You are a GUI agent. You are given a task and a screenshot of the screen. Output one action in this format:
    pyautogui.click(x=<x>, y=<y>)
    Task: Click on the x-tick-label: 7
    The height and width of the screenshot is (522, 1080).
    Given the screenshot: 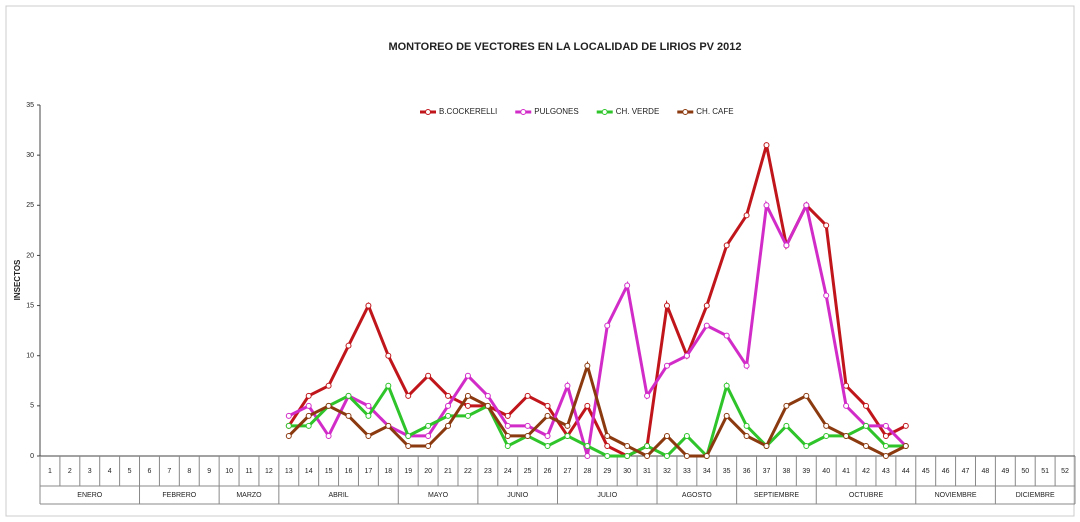 What is the action you would take?
    pyautogui.click(x=169, y=471)
    